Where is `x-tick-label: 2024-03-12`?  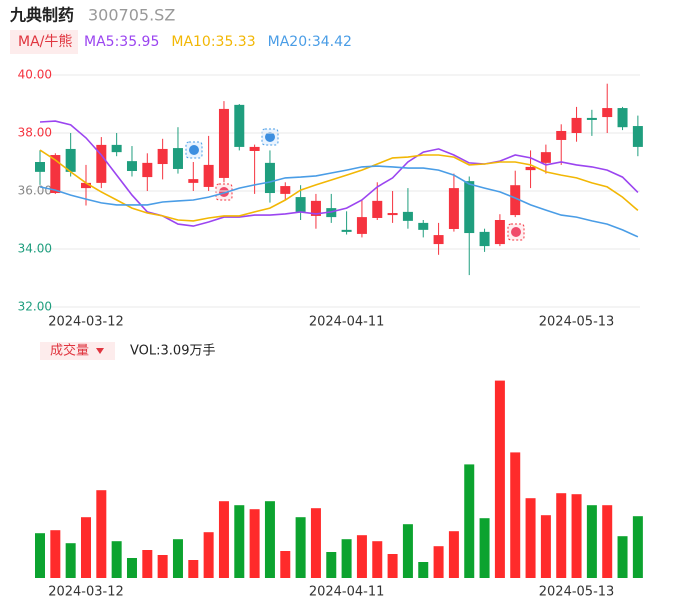 x-tick-label: 2024-03-12 is located at coordinates (86, 592).